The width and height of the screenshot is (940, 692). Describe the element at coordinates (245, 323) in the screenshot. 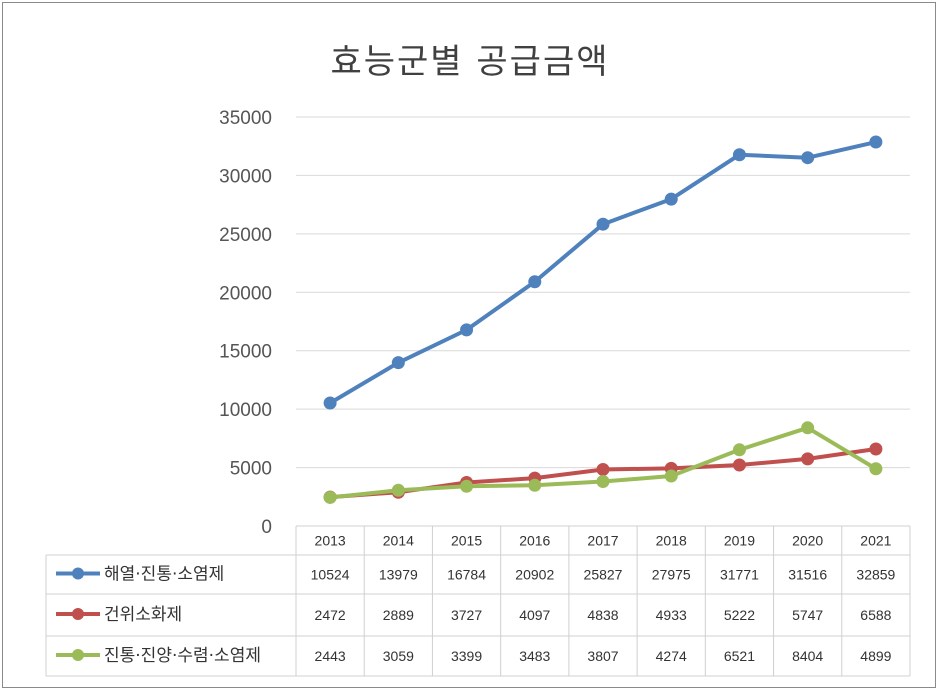

I see `y-axis: 0 5000 10000 15000 20000 25000 30000 35000` at that location.